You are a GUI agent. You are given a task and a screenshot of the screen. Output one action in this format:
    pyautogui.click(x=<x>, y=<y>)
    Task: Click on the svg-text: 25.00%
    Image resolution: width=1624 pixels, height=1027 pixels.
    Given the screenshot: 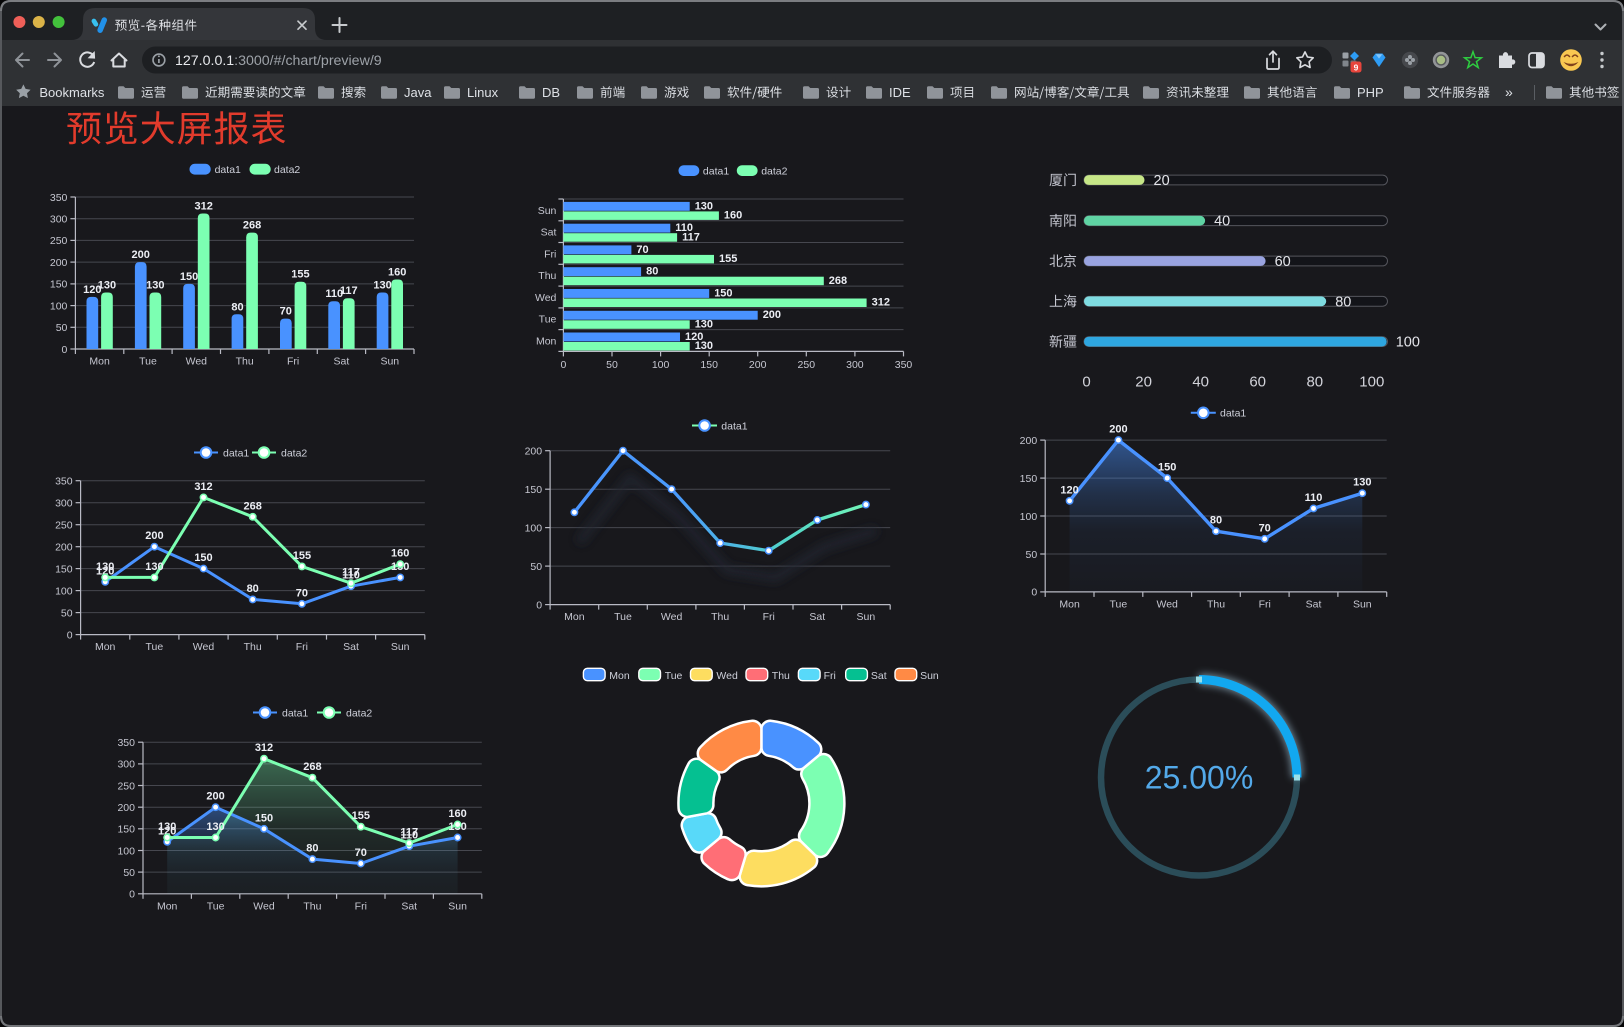 What is the action you would take?
    pyautogui.click(x=1199, y=778)
    